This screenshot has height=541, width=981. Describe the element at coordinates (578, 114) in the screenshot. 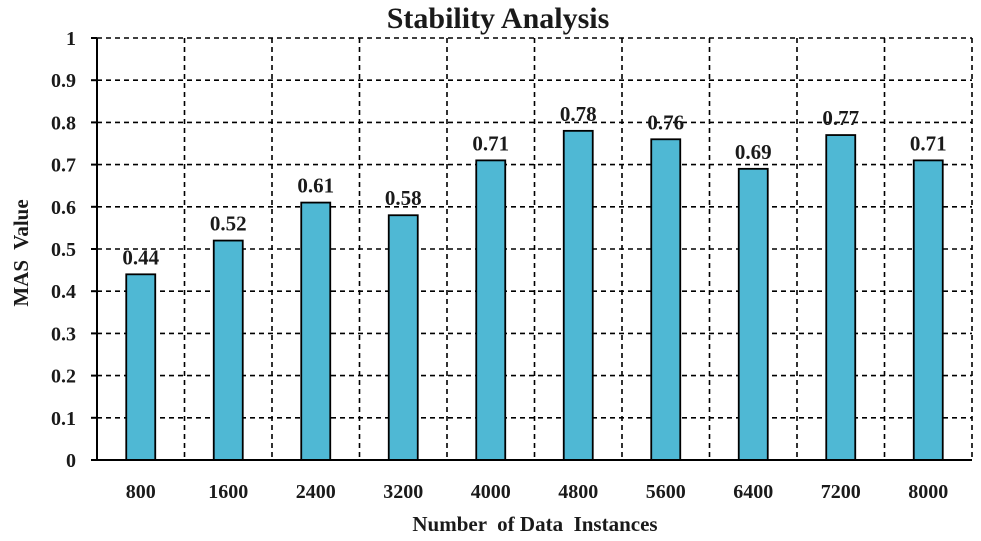

I see `data-label-4800: 0.78` at that location.